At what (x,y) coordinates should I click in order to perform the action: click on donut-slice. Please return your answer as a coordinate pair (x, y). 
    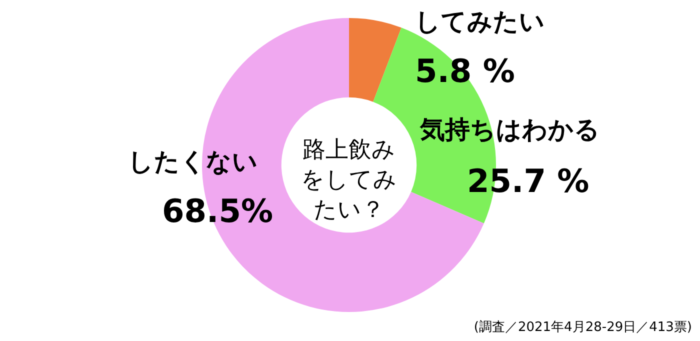
    Looking at the image, I should click on (375, 60).